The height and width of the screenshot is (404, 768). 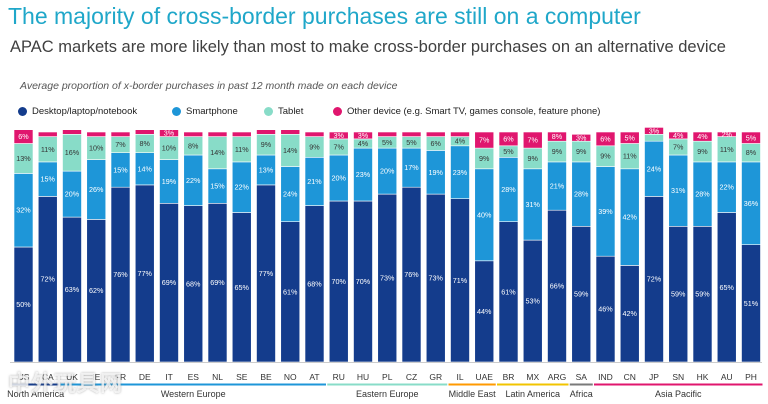 What do you see at coordinates (266, 377) in the screenshot?
I see `category-label-be: BE` at bounding box center [266, 377].